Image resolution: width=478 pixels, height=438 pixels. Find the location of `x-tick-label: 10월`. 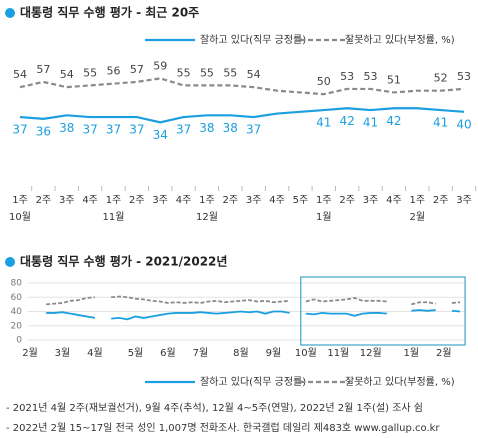

x-tick-label: 10월 is located at coordinates (306, 353).